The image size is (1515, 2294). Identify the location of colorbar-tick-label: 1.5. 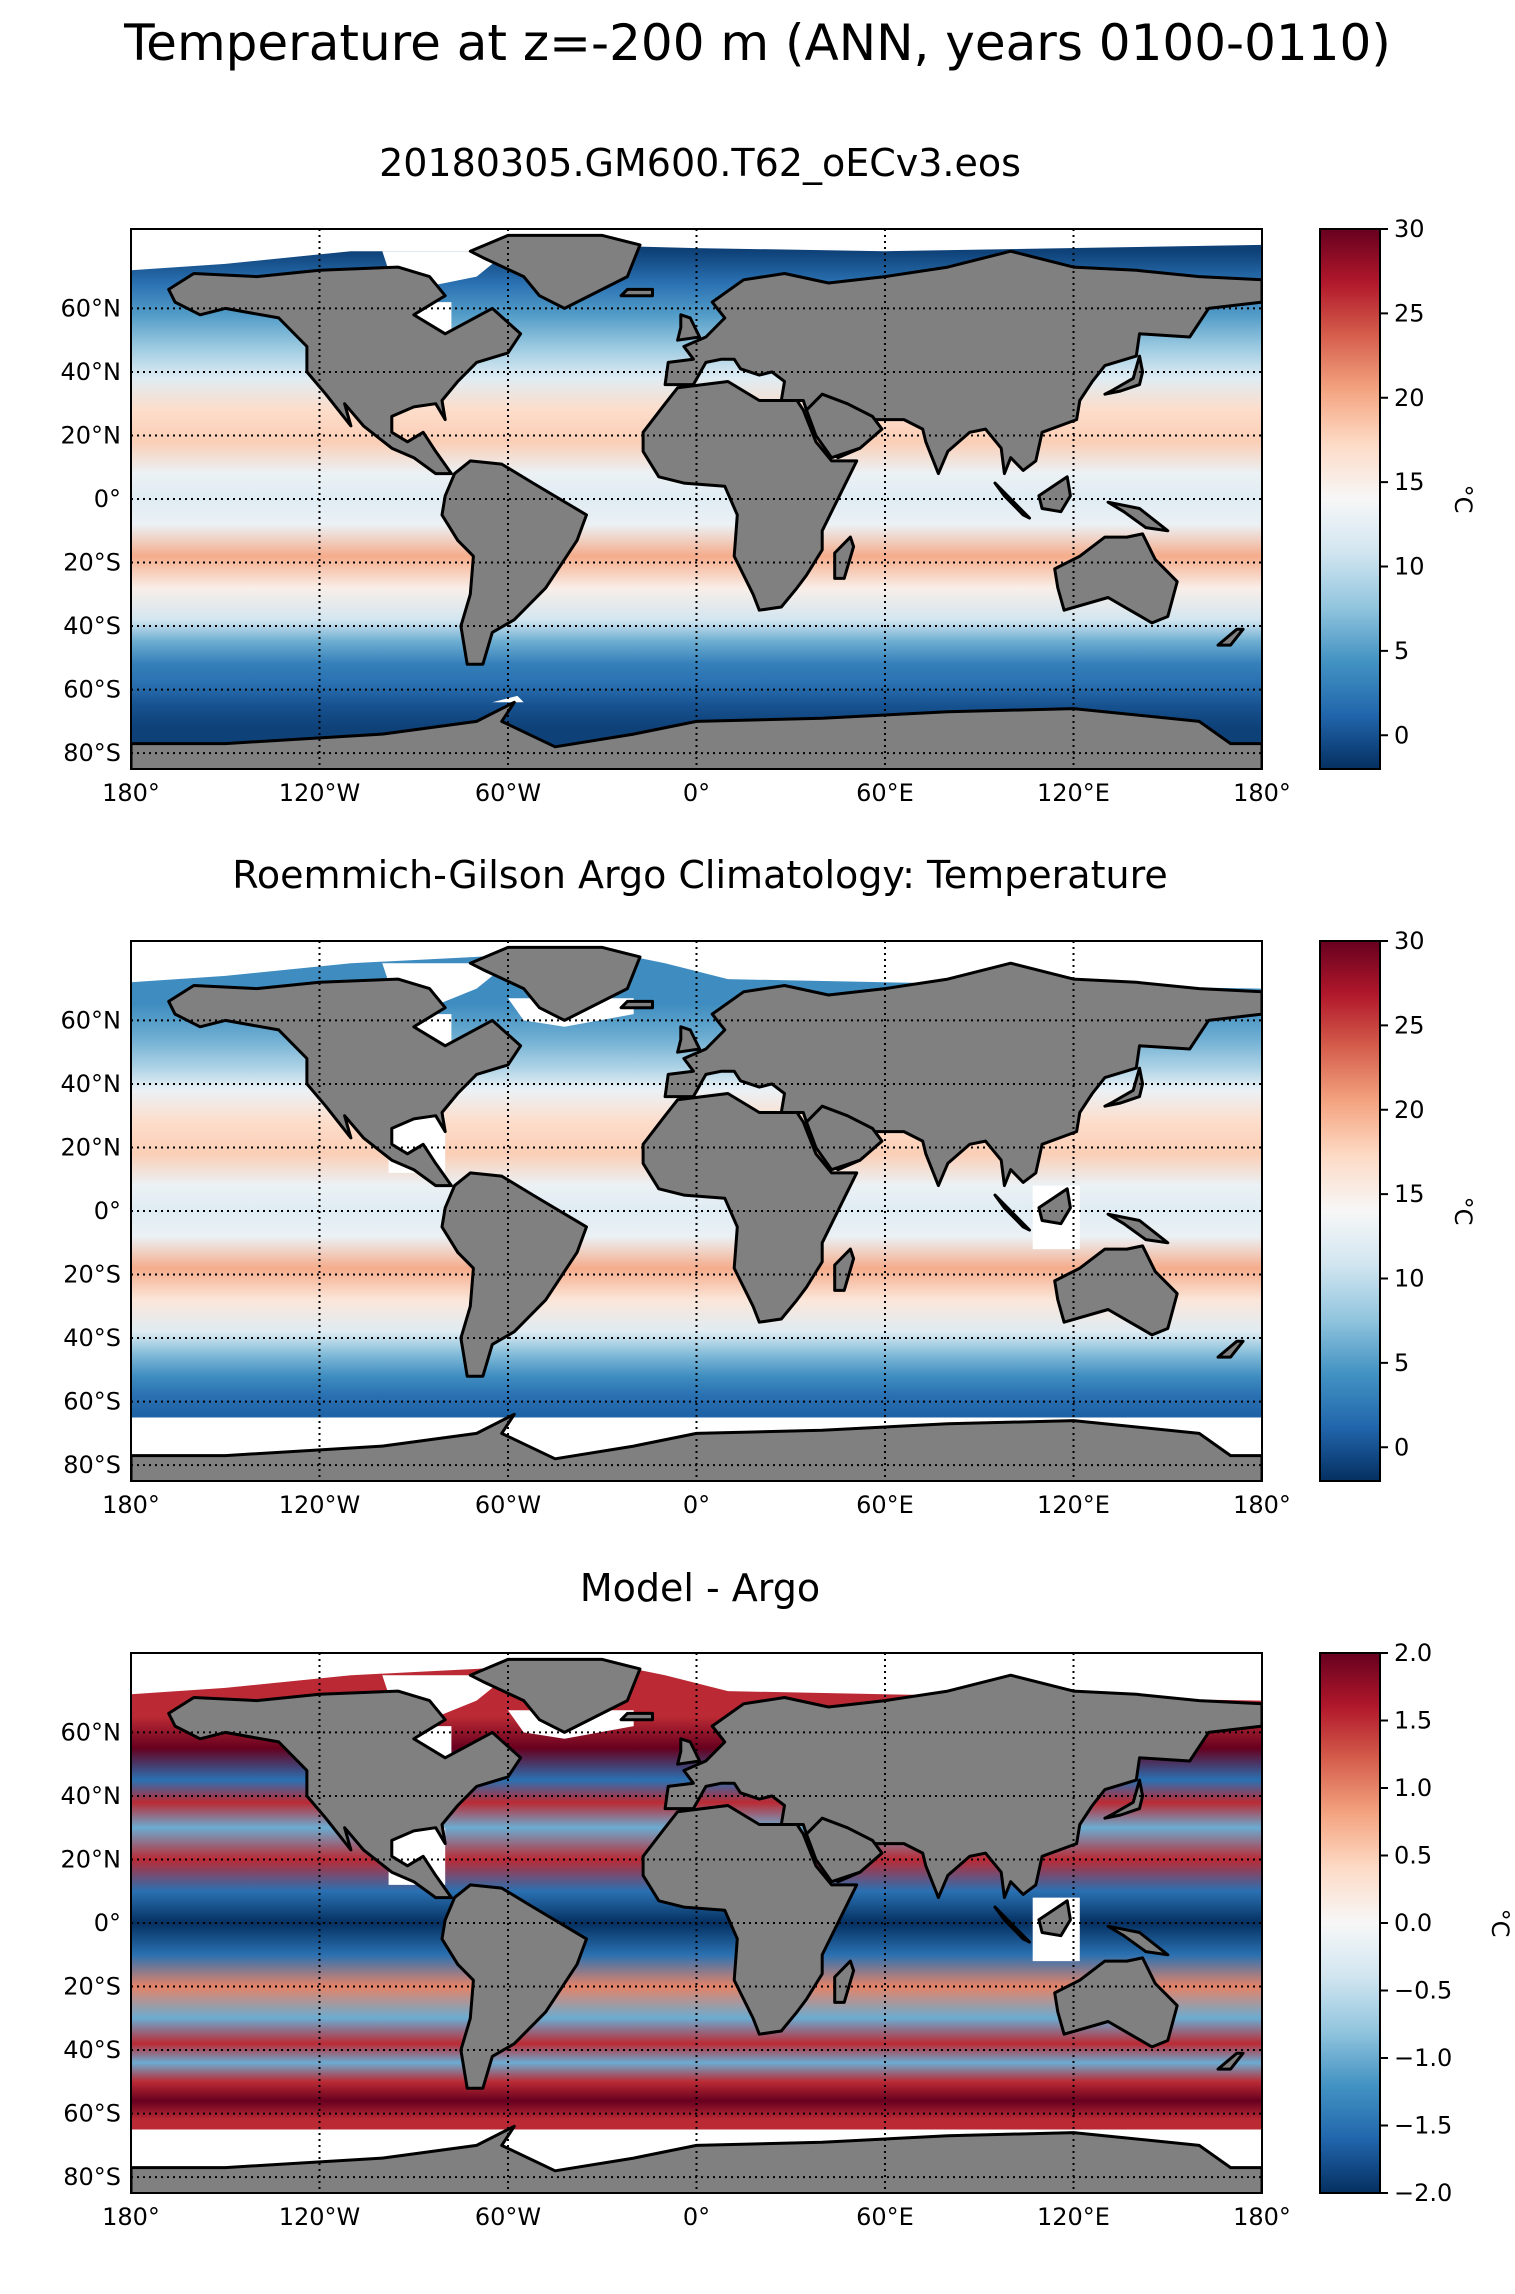
(1413, 1721).